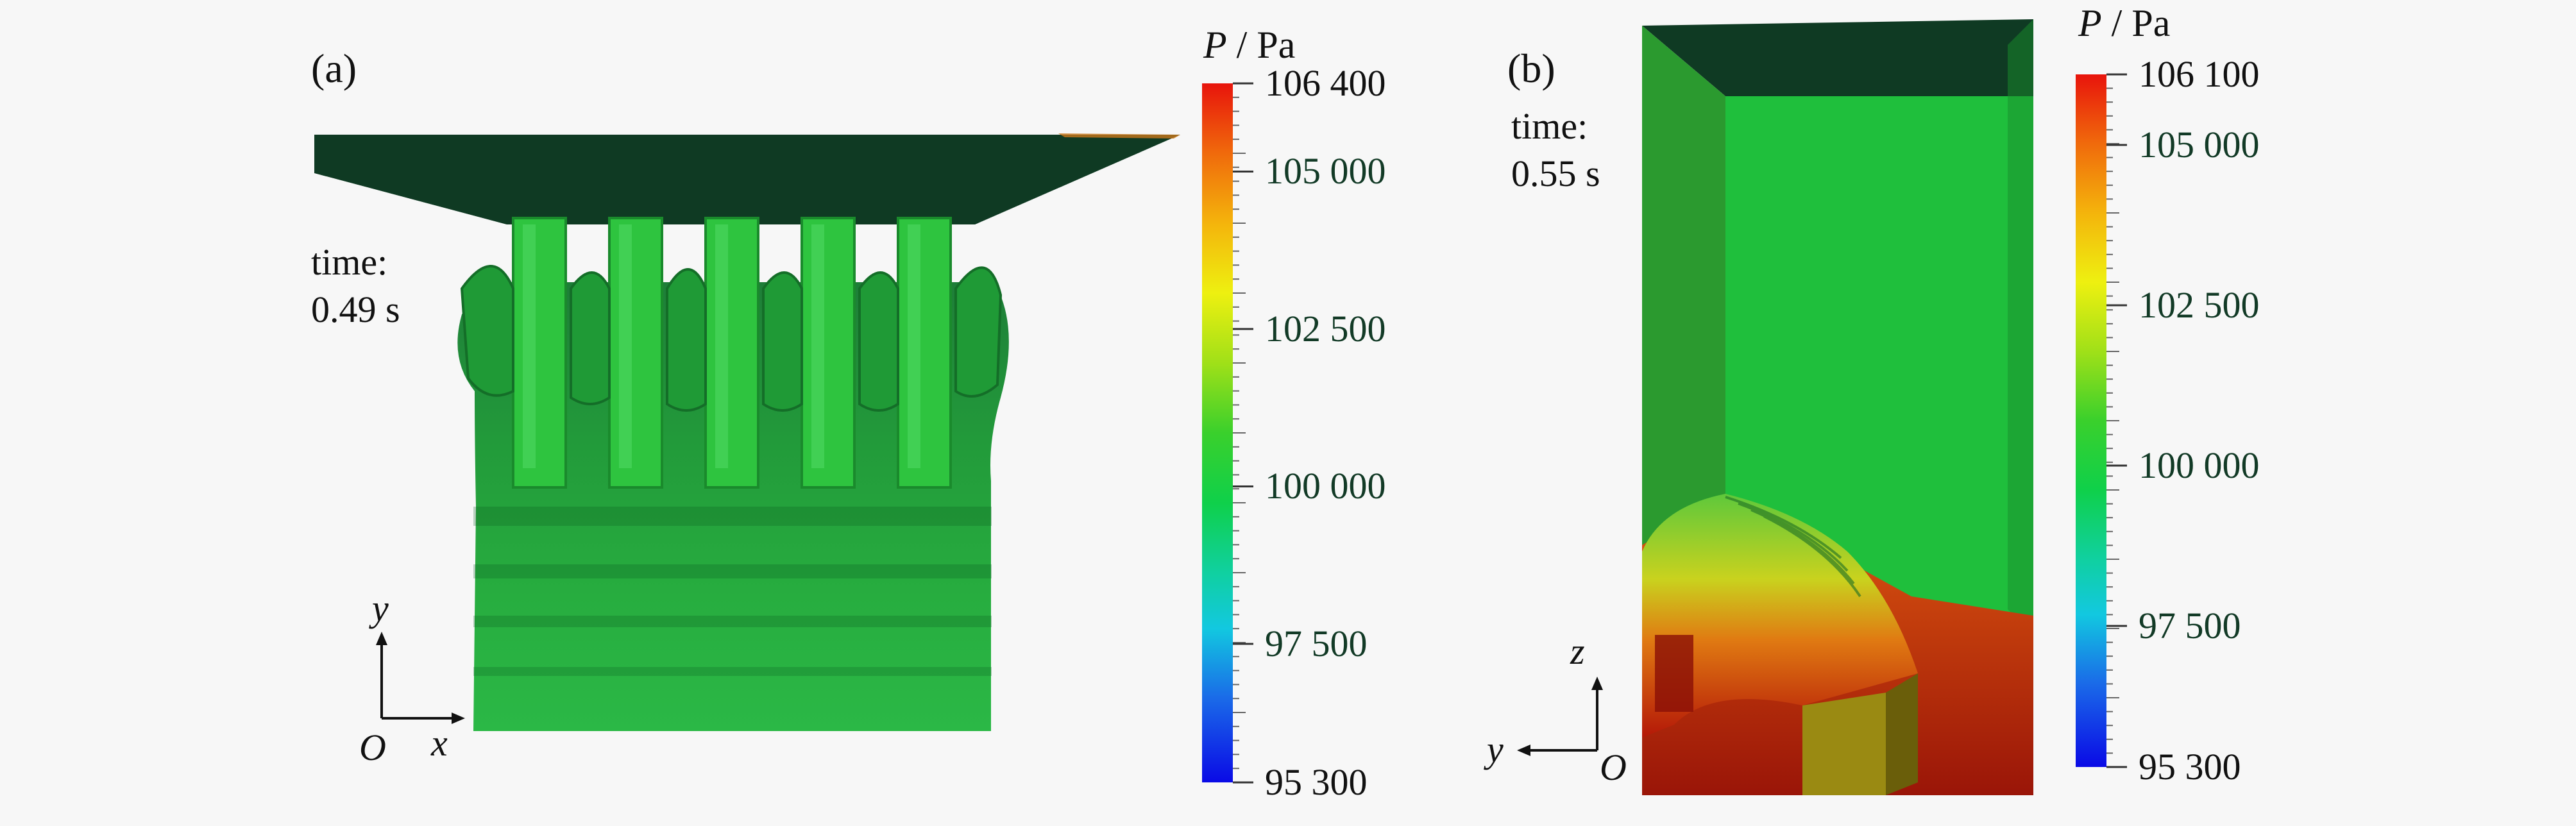  I want to click on panel-b-colorbar-tick-label: 102 500, so click(2199, 305).